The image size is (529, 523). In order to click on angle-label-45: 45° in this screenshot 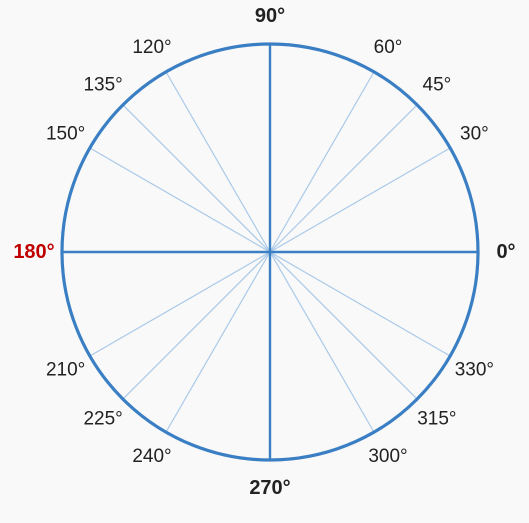, I will do `click(437, 85)`.